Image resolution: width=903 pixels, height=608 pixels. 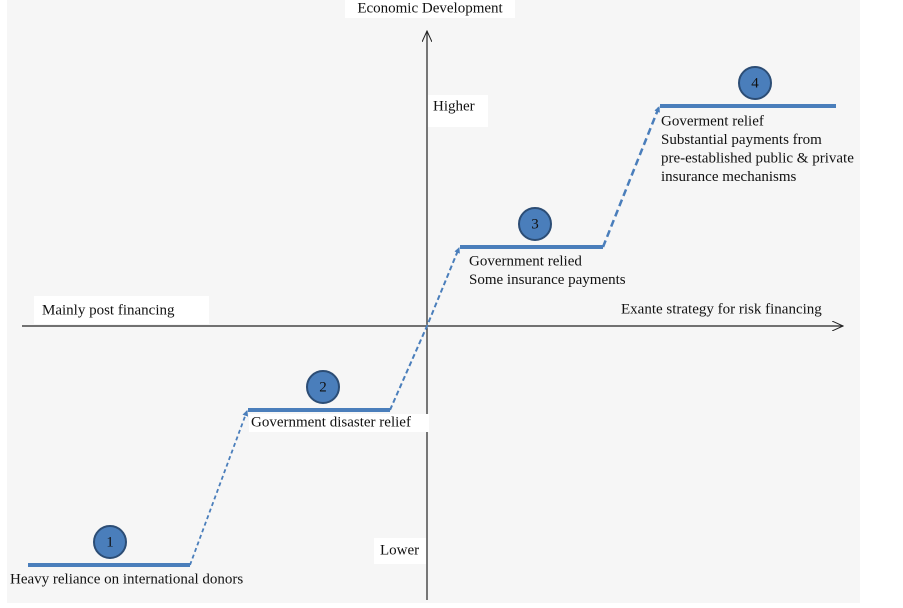 What do you see at coordinates (721, 309) in the screenshot?
I see `axis-label: Exante strategy for risk financing` at bounding box center [721, 309].